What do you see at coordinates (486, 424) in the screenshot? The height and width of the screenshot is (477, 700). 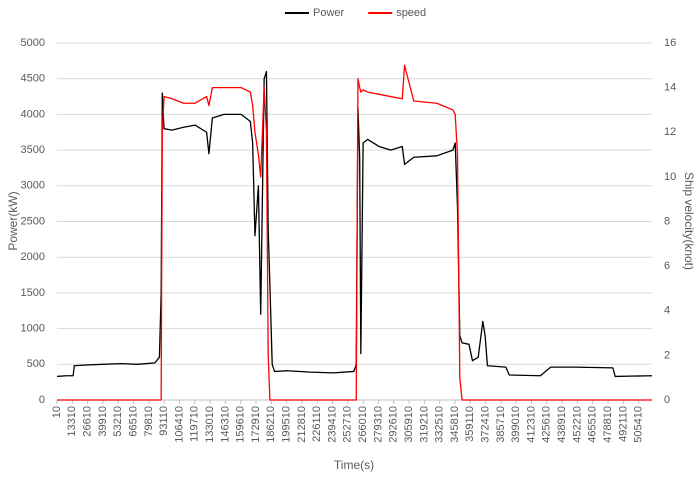 I see `x-tick-label: 372410` at bounding box center [486, 424].